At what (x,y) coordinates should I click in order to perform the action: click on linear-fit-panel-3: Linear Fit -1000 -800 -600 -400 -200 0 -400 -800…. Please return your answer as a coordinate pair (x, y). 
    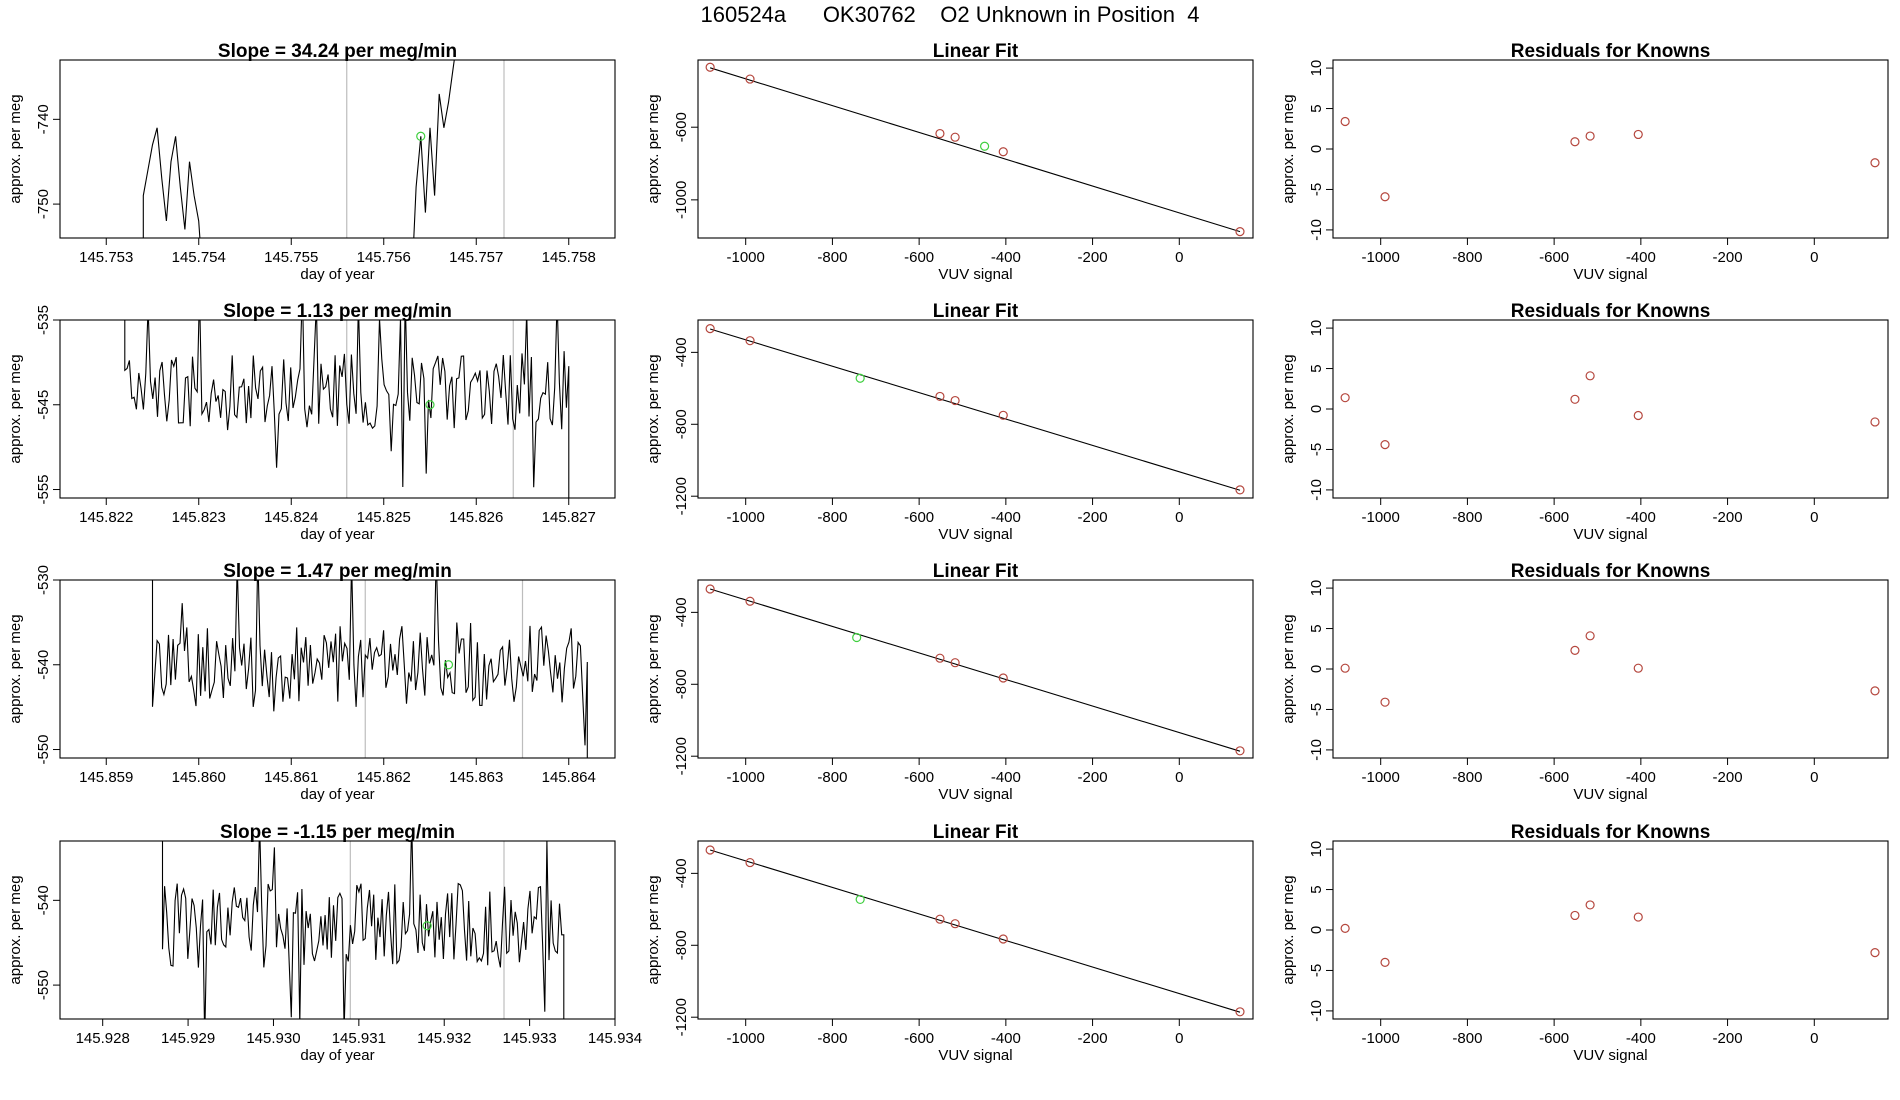
    Looking at the image, I should click on (949, 682).